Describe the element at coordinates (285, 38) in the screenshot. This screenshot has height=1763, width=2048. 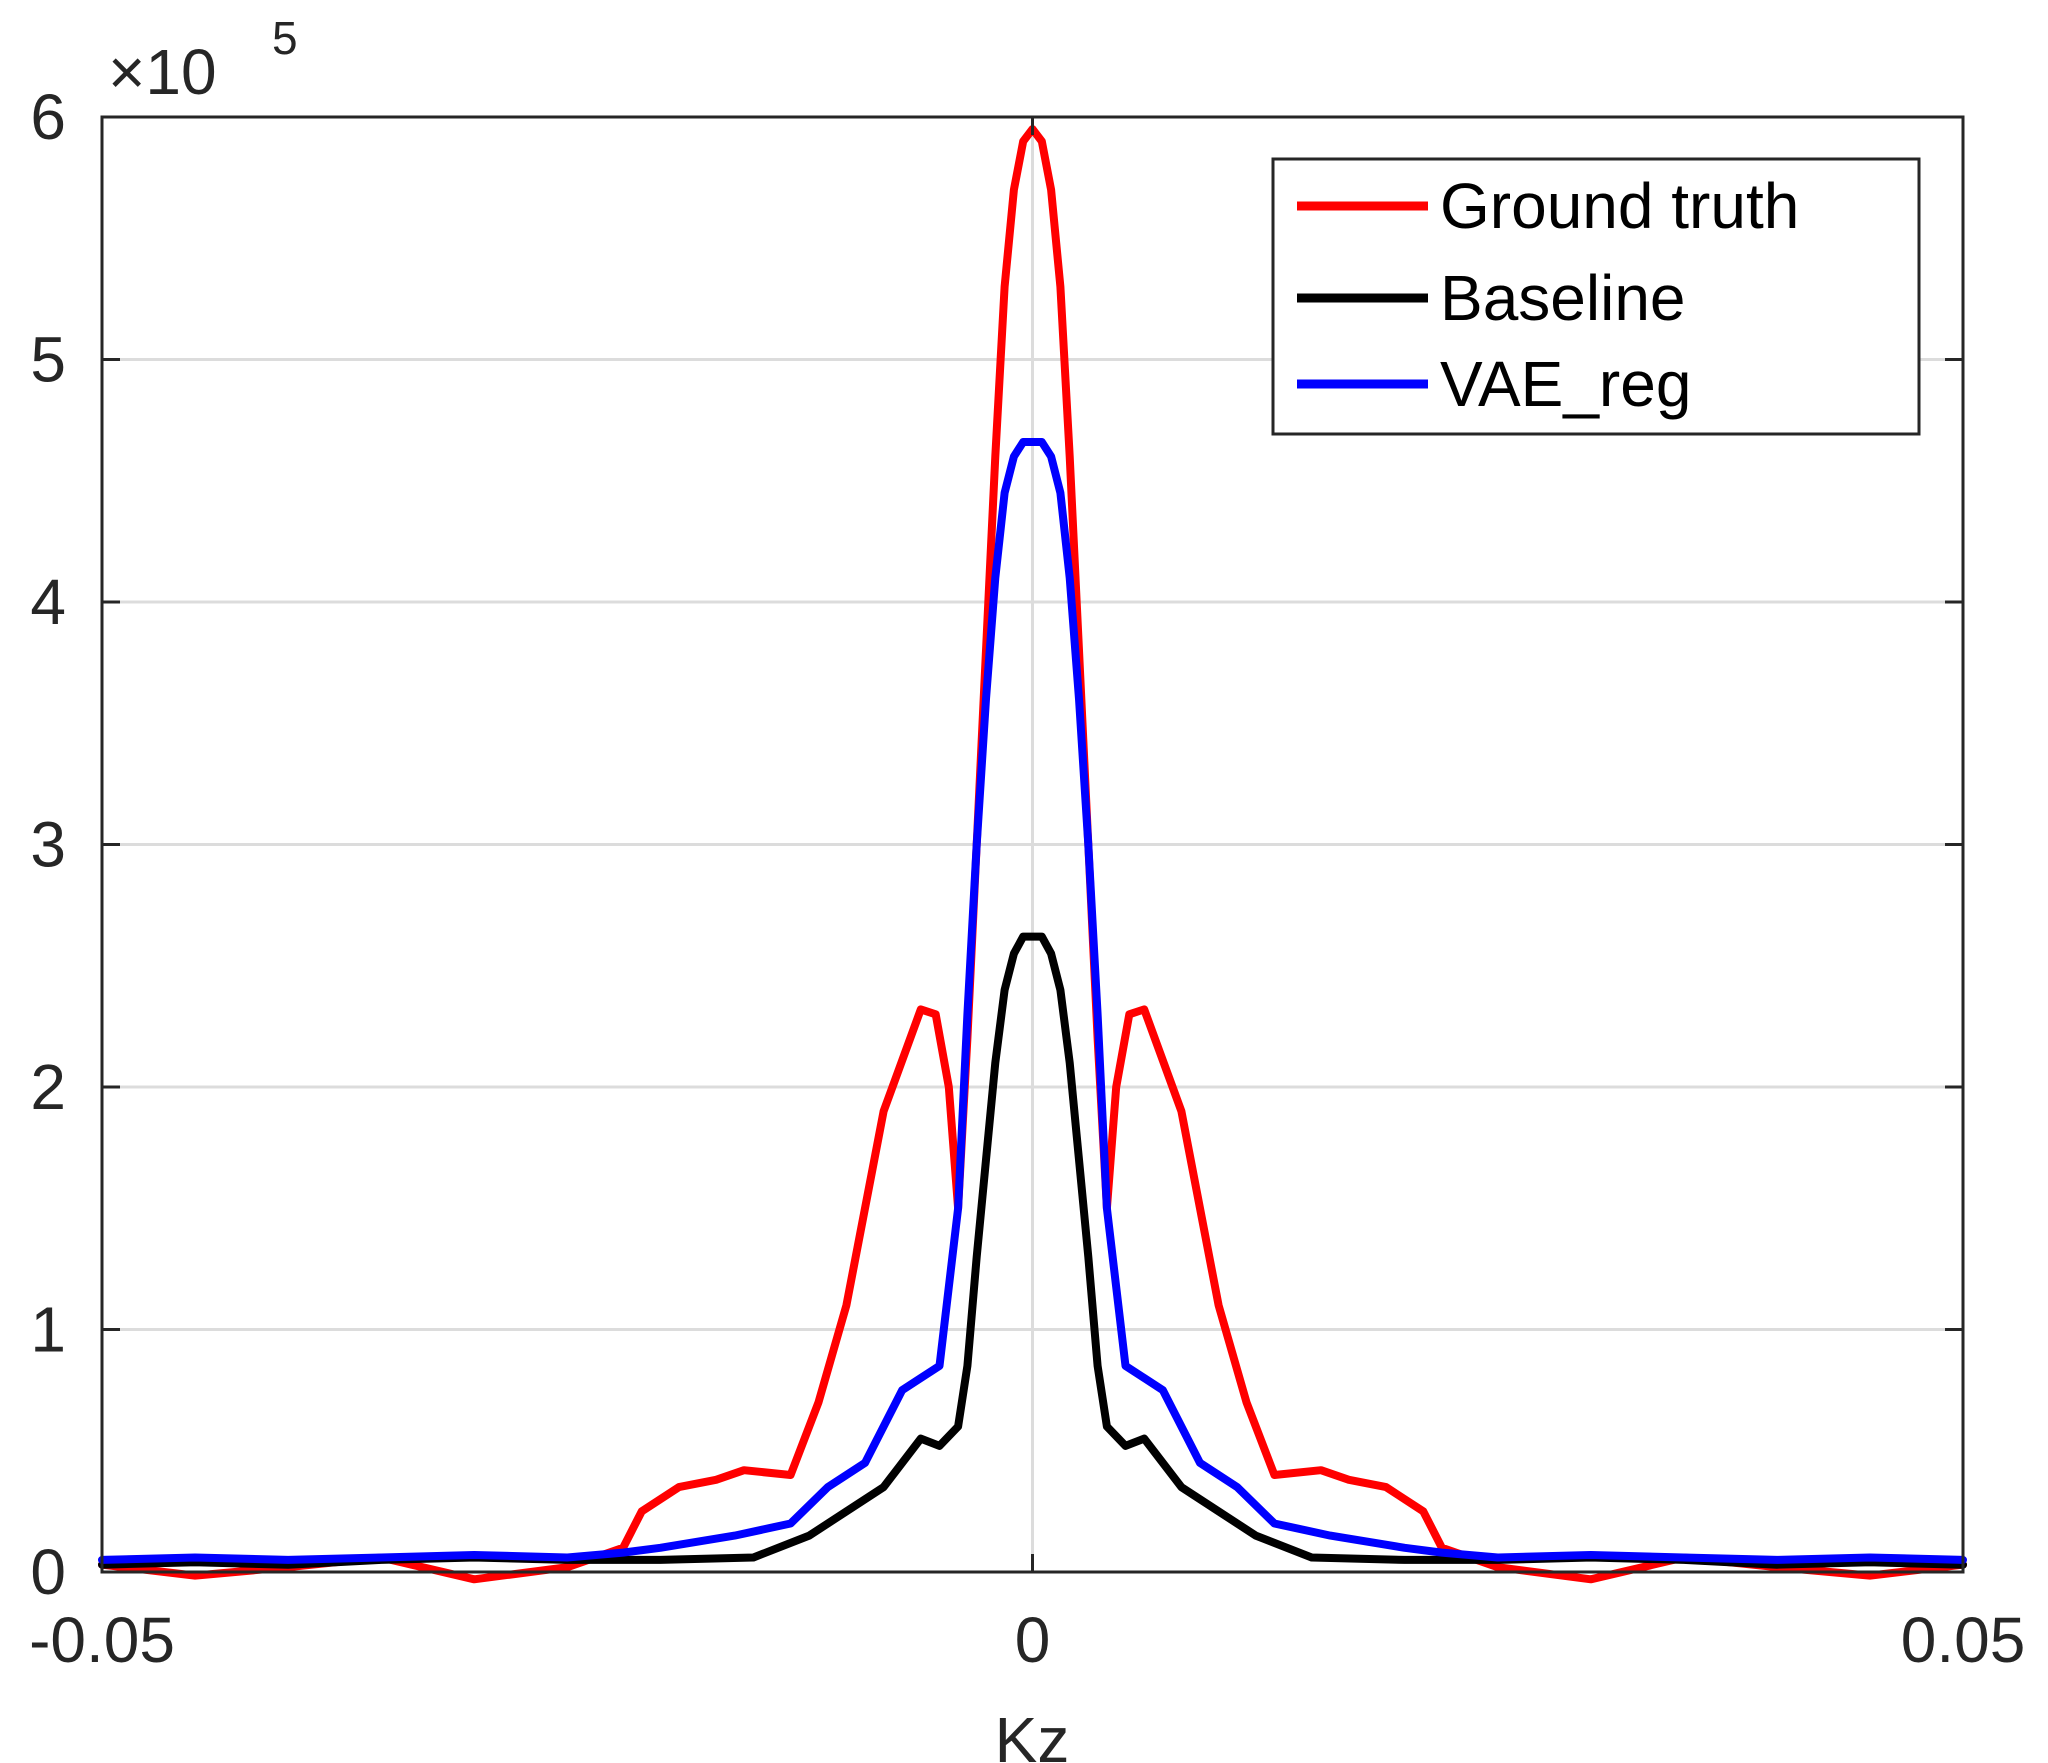
I see `y-multiplier-exponent: 5` at that location.